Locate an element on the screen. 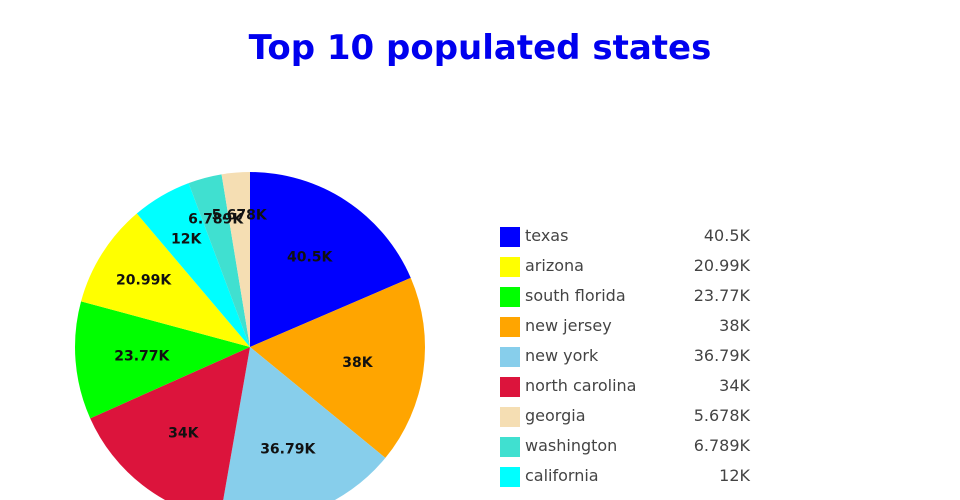  pie-slice-new-york is located at coordinates (304, 423).